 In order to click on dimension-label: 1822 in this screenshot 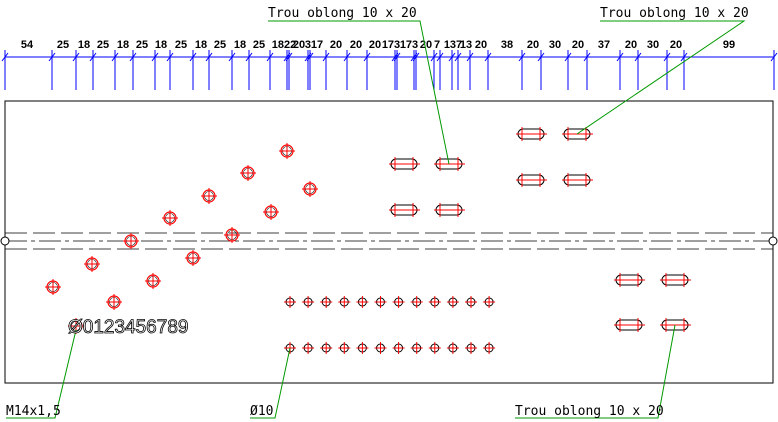, I will do `click(284, 45)`.